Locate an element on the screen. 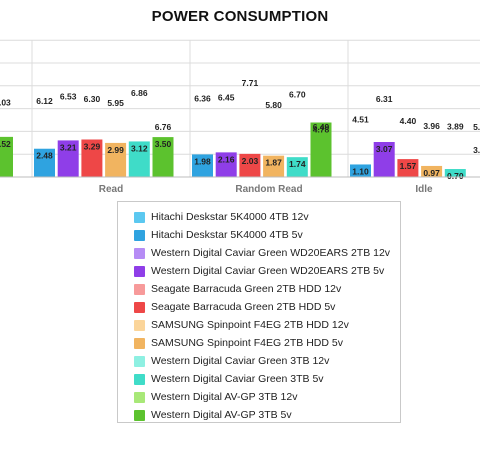  data-label: 6.30 is located at coordinates (92, 99).